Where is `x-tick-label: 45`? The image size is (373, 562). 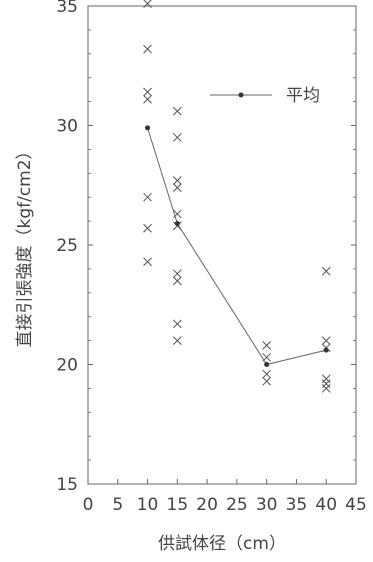
x-tick-label: 45 is located at coordinates (356, 505).